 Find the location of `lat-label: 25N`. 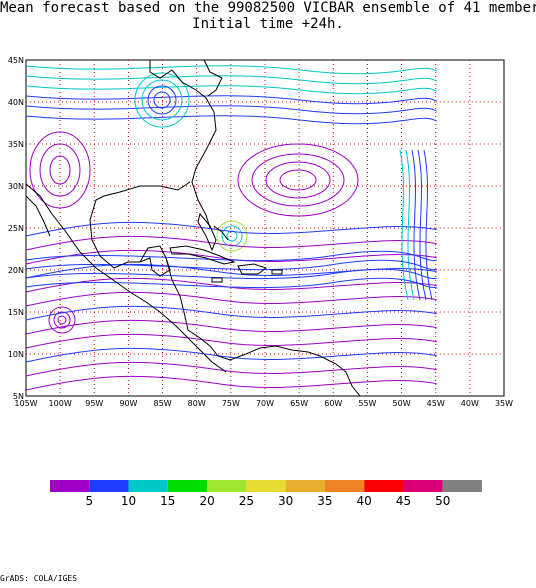

lat-label: 25N is located at coordinates (16, 228).